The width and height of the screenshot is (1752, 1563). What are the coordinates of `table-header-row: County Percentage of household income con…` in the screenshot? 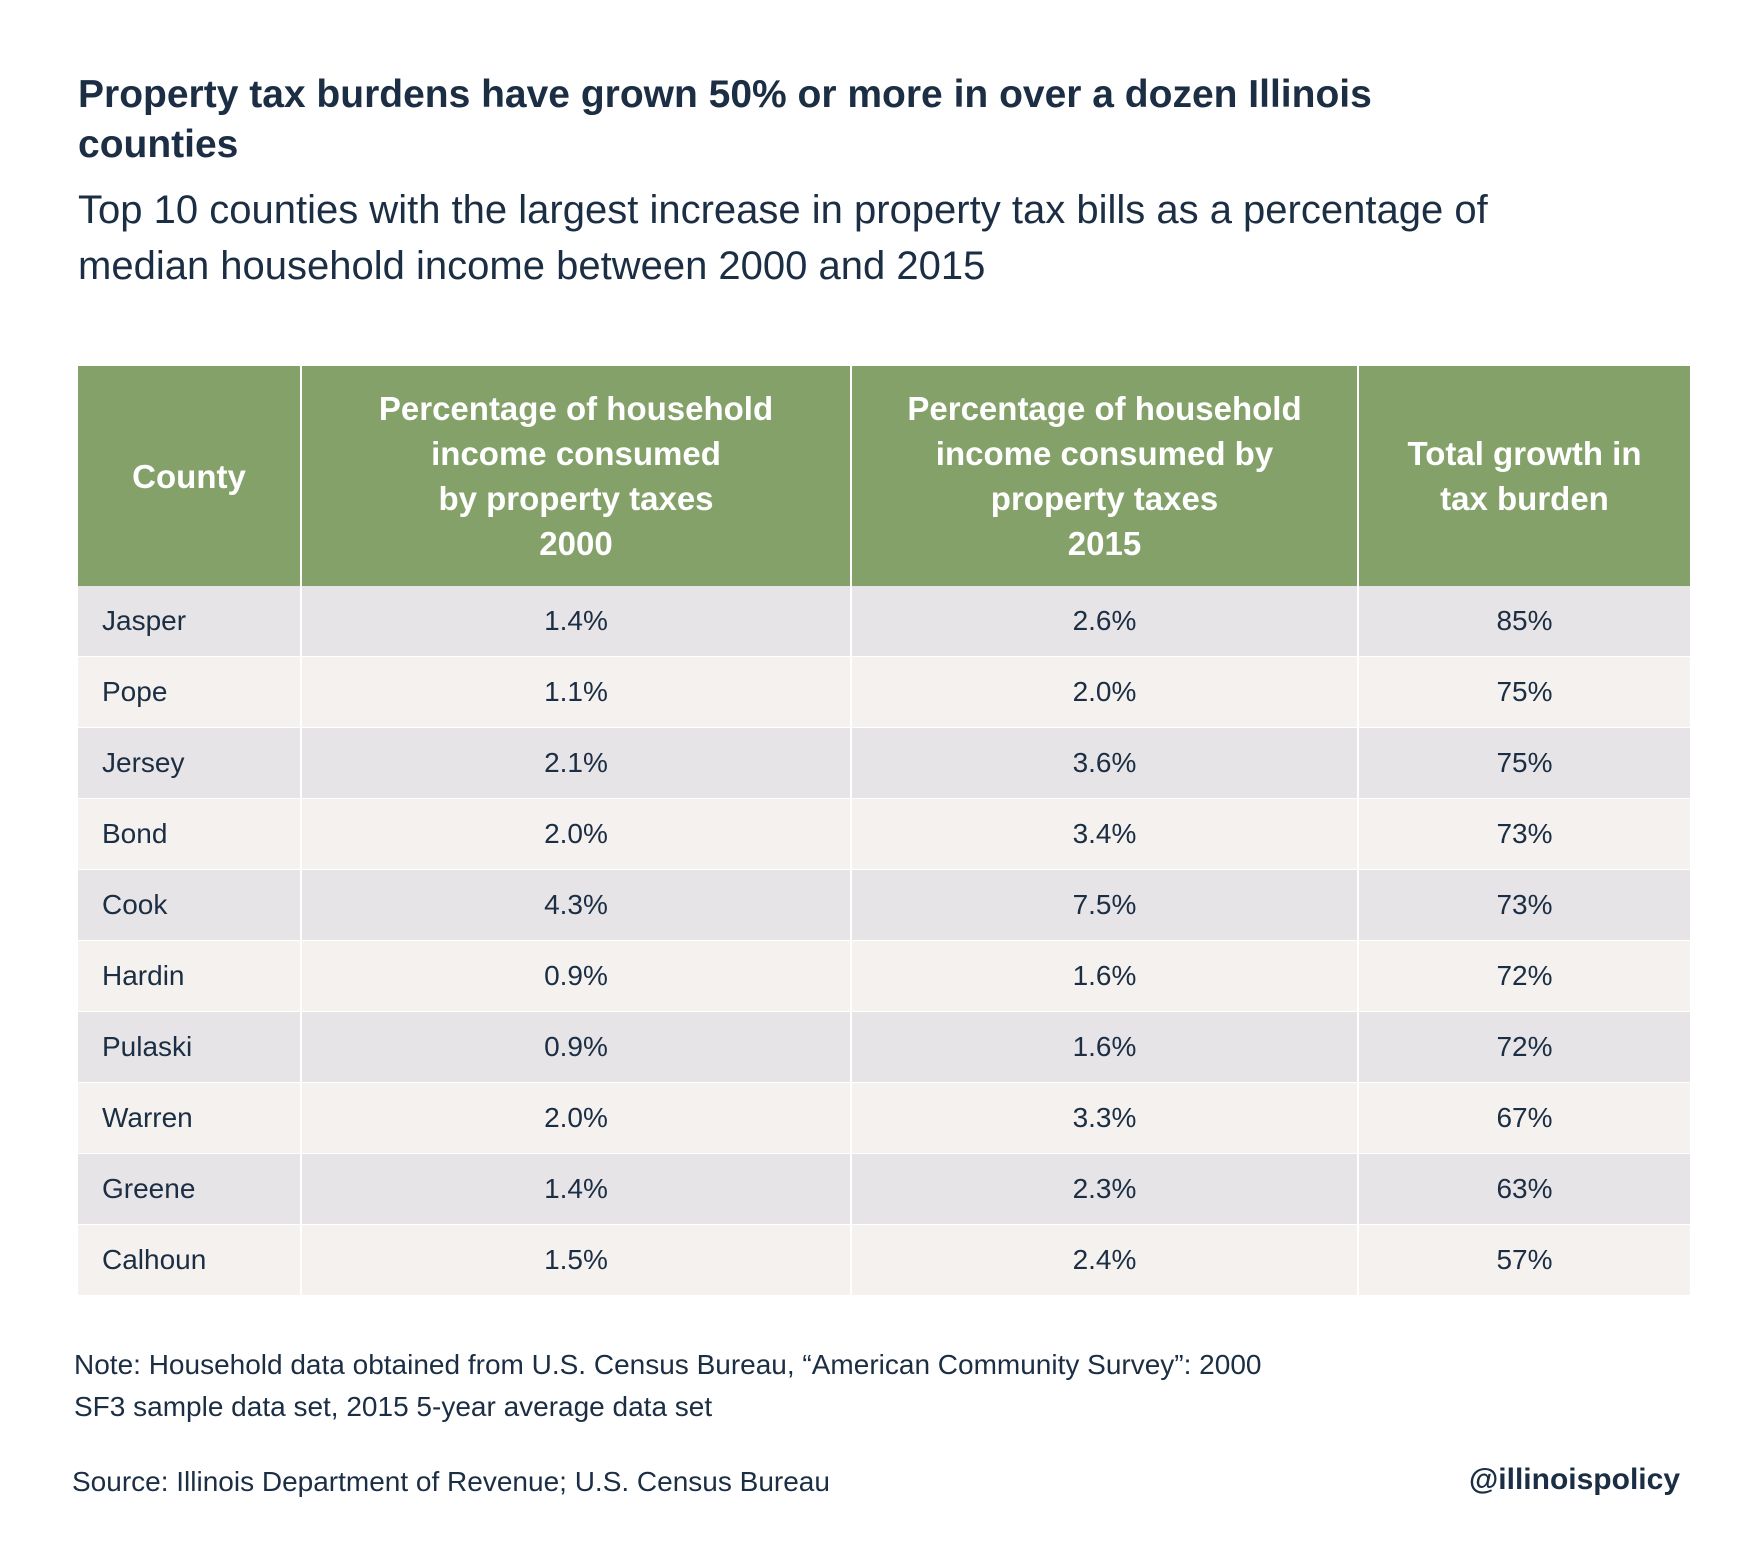 It's located at (884, 476).